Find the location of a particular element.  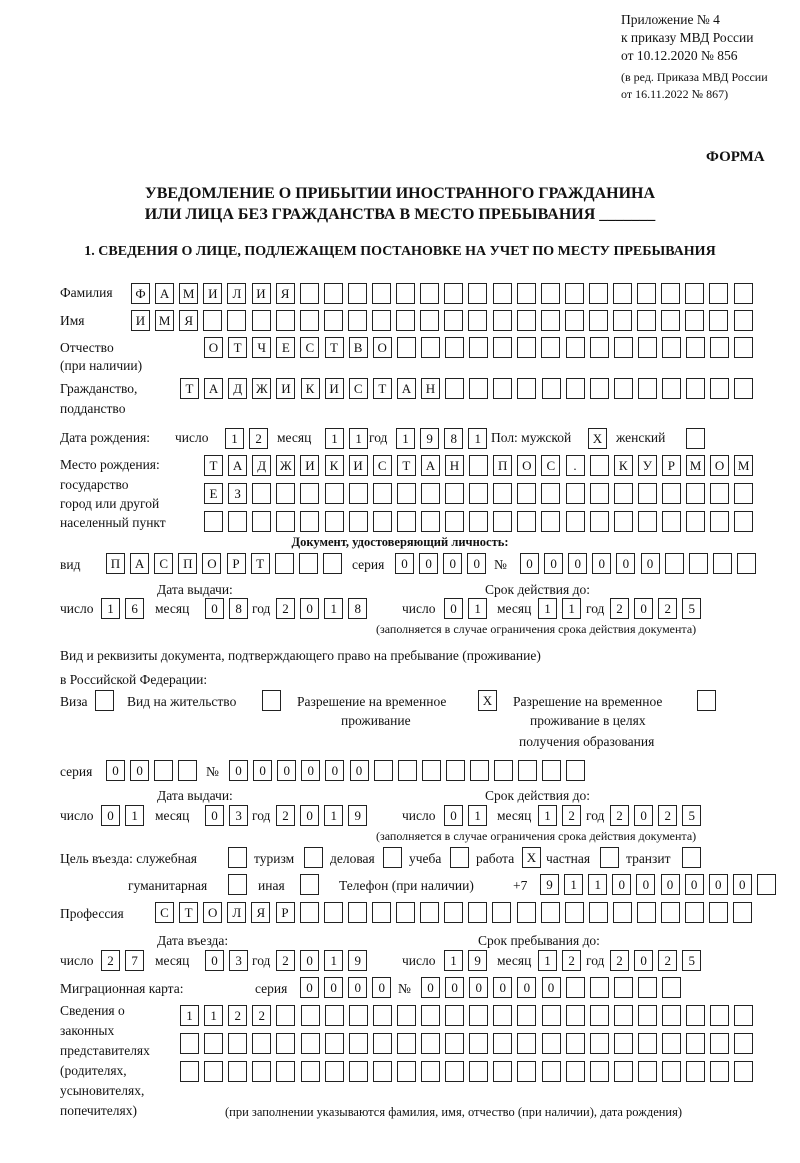

patronymic-box: Т is located at coordinates (334, 347).